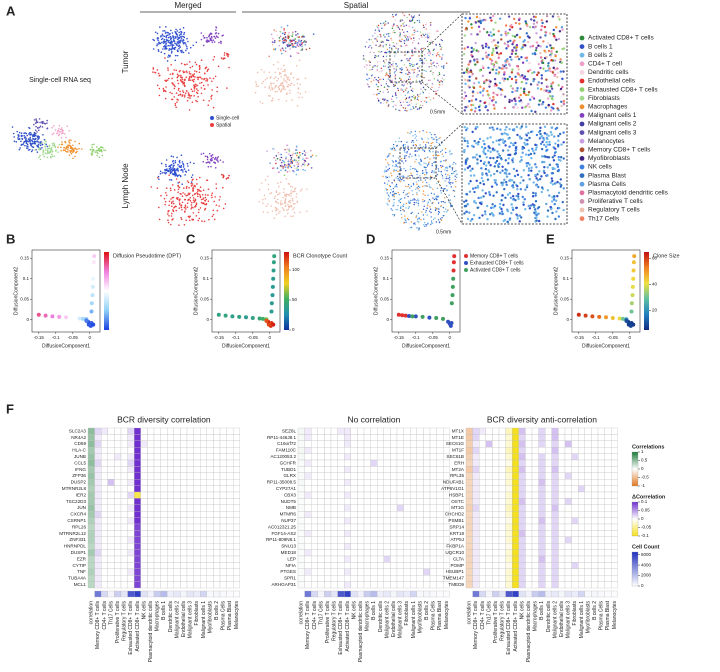  Describe the element at coordinates (605, 64) in the screenshot. I see `legend-label: CD4+ T cell` at that location.